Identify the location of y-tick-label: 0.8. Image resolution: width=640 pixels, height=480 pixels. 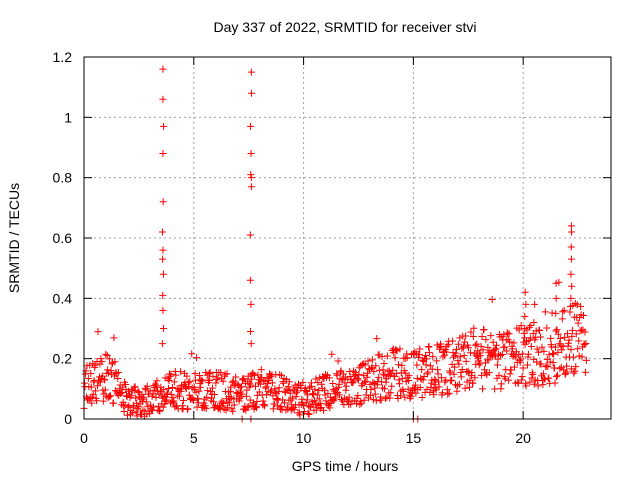
(63, 178).